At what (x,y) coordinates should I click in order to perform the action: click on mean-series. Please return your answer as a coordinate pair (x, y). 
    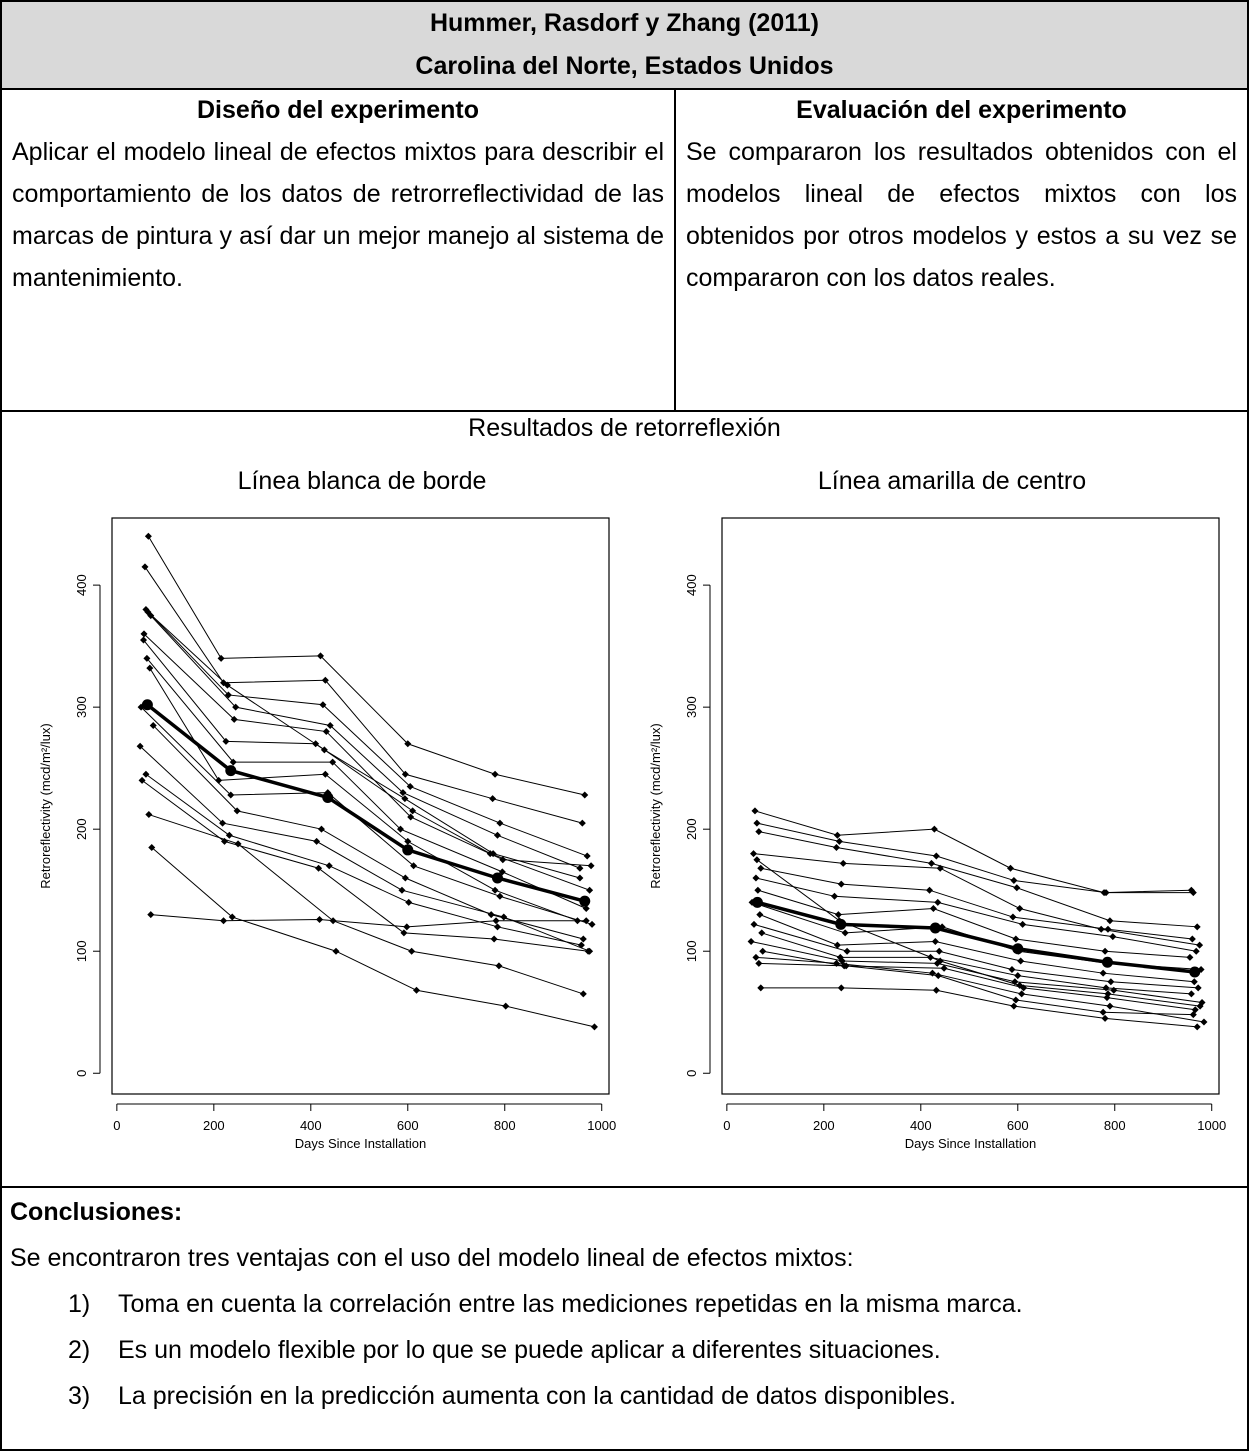
    Looking at the image, I should click on (366, 803).